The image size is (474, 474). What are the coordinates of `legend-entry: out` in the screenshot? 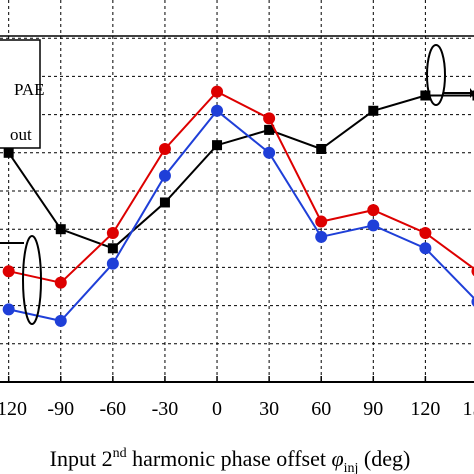 It's located at (21, 134).